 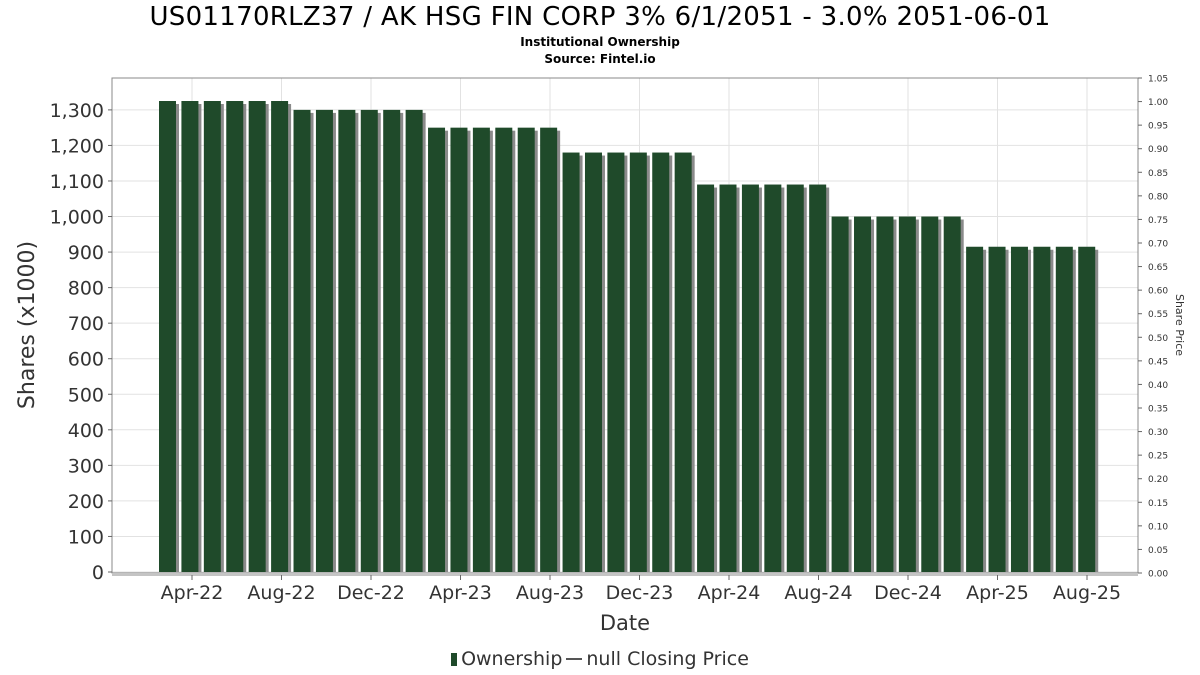 I want to click on x-tick-label: Dec-23, so click(x=640, y=593).